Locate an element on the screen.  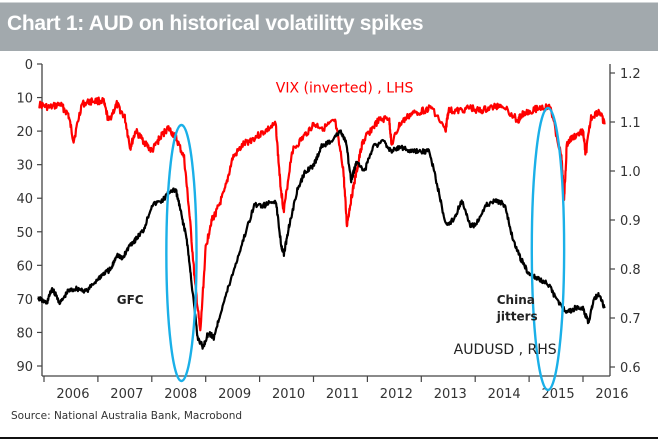
left-tick-label: 10 is located at coordinates (24, 99).